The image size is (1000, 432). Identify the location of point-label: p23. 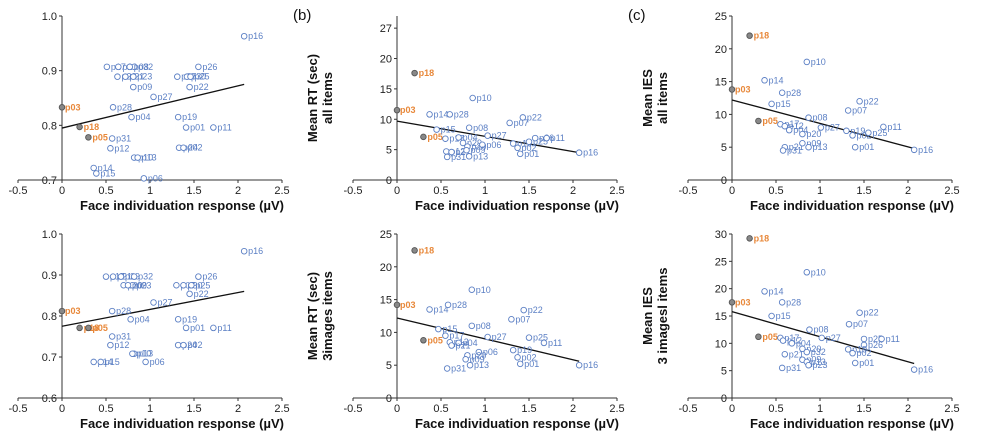
(143, 285).